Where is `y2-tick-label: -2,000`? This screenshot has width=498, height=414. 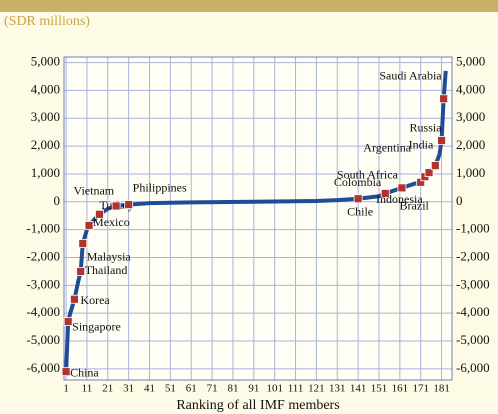 y2-tick-label: -2,000 is located at coordinates (473, 255).